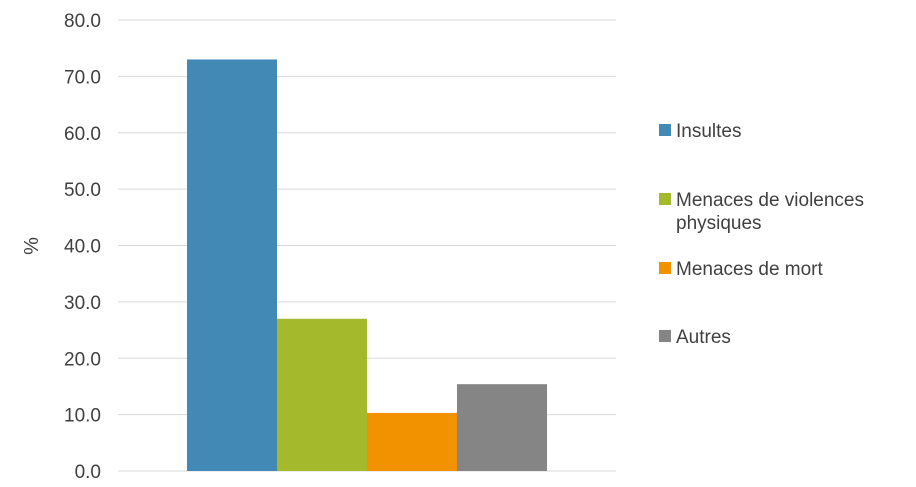  What do you see at coordinates (770, 212) in the screenshot?
I see `legend-label: Menaces de violences physiques` at bounding box center [770, 212].